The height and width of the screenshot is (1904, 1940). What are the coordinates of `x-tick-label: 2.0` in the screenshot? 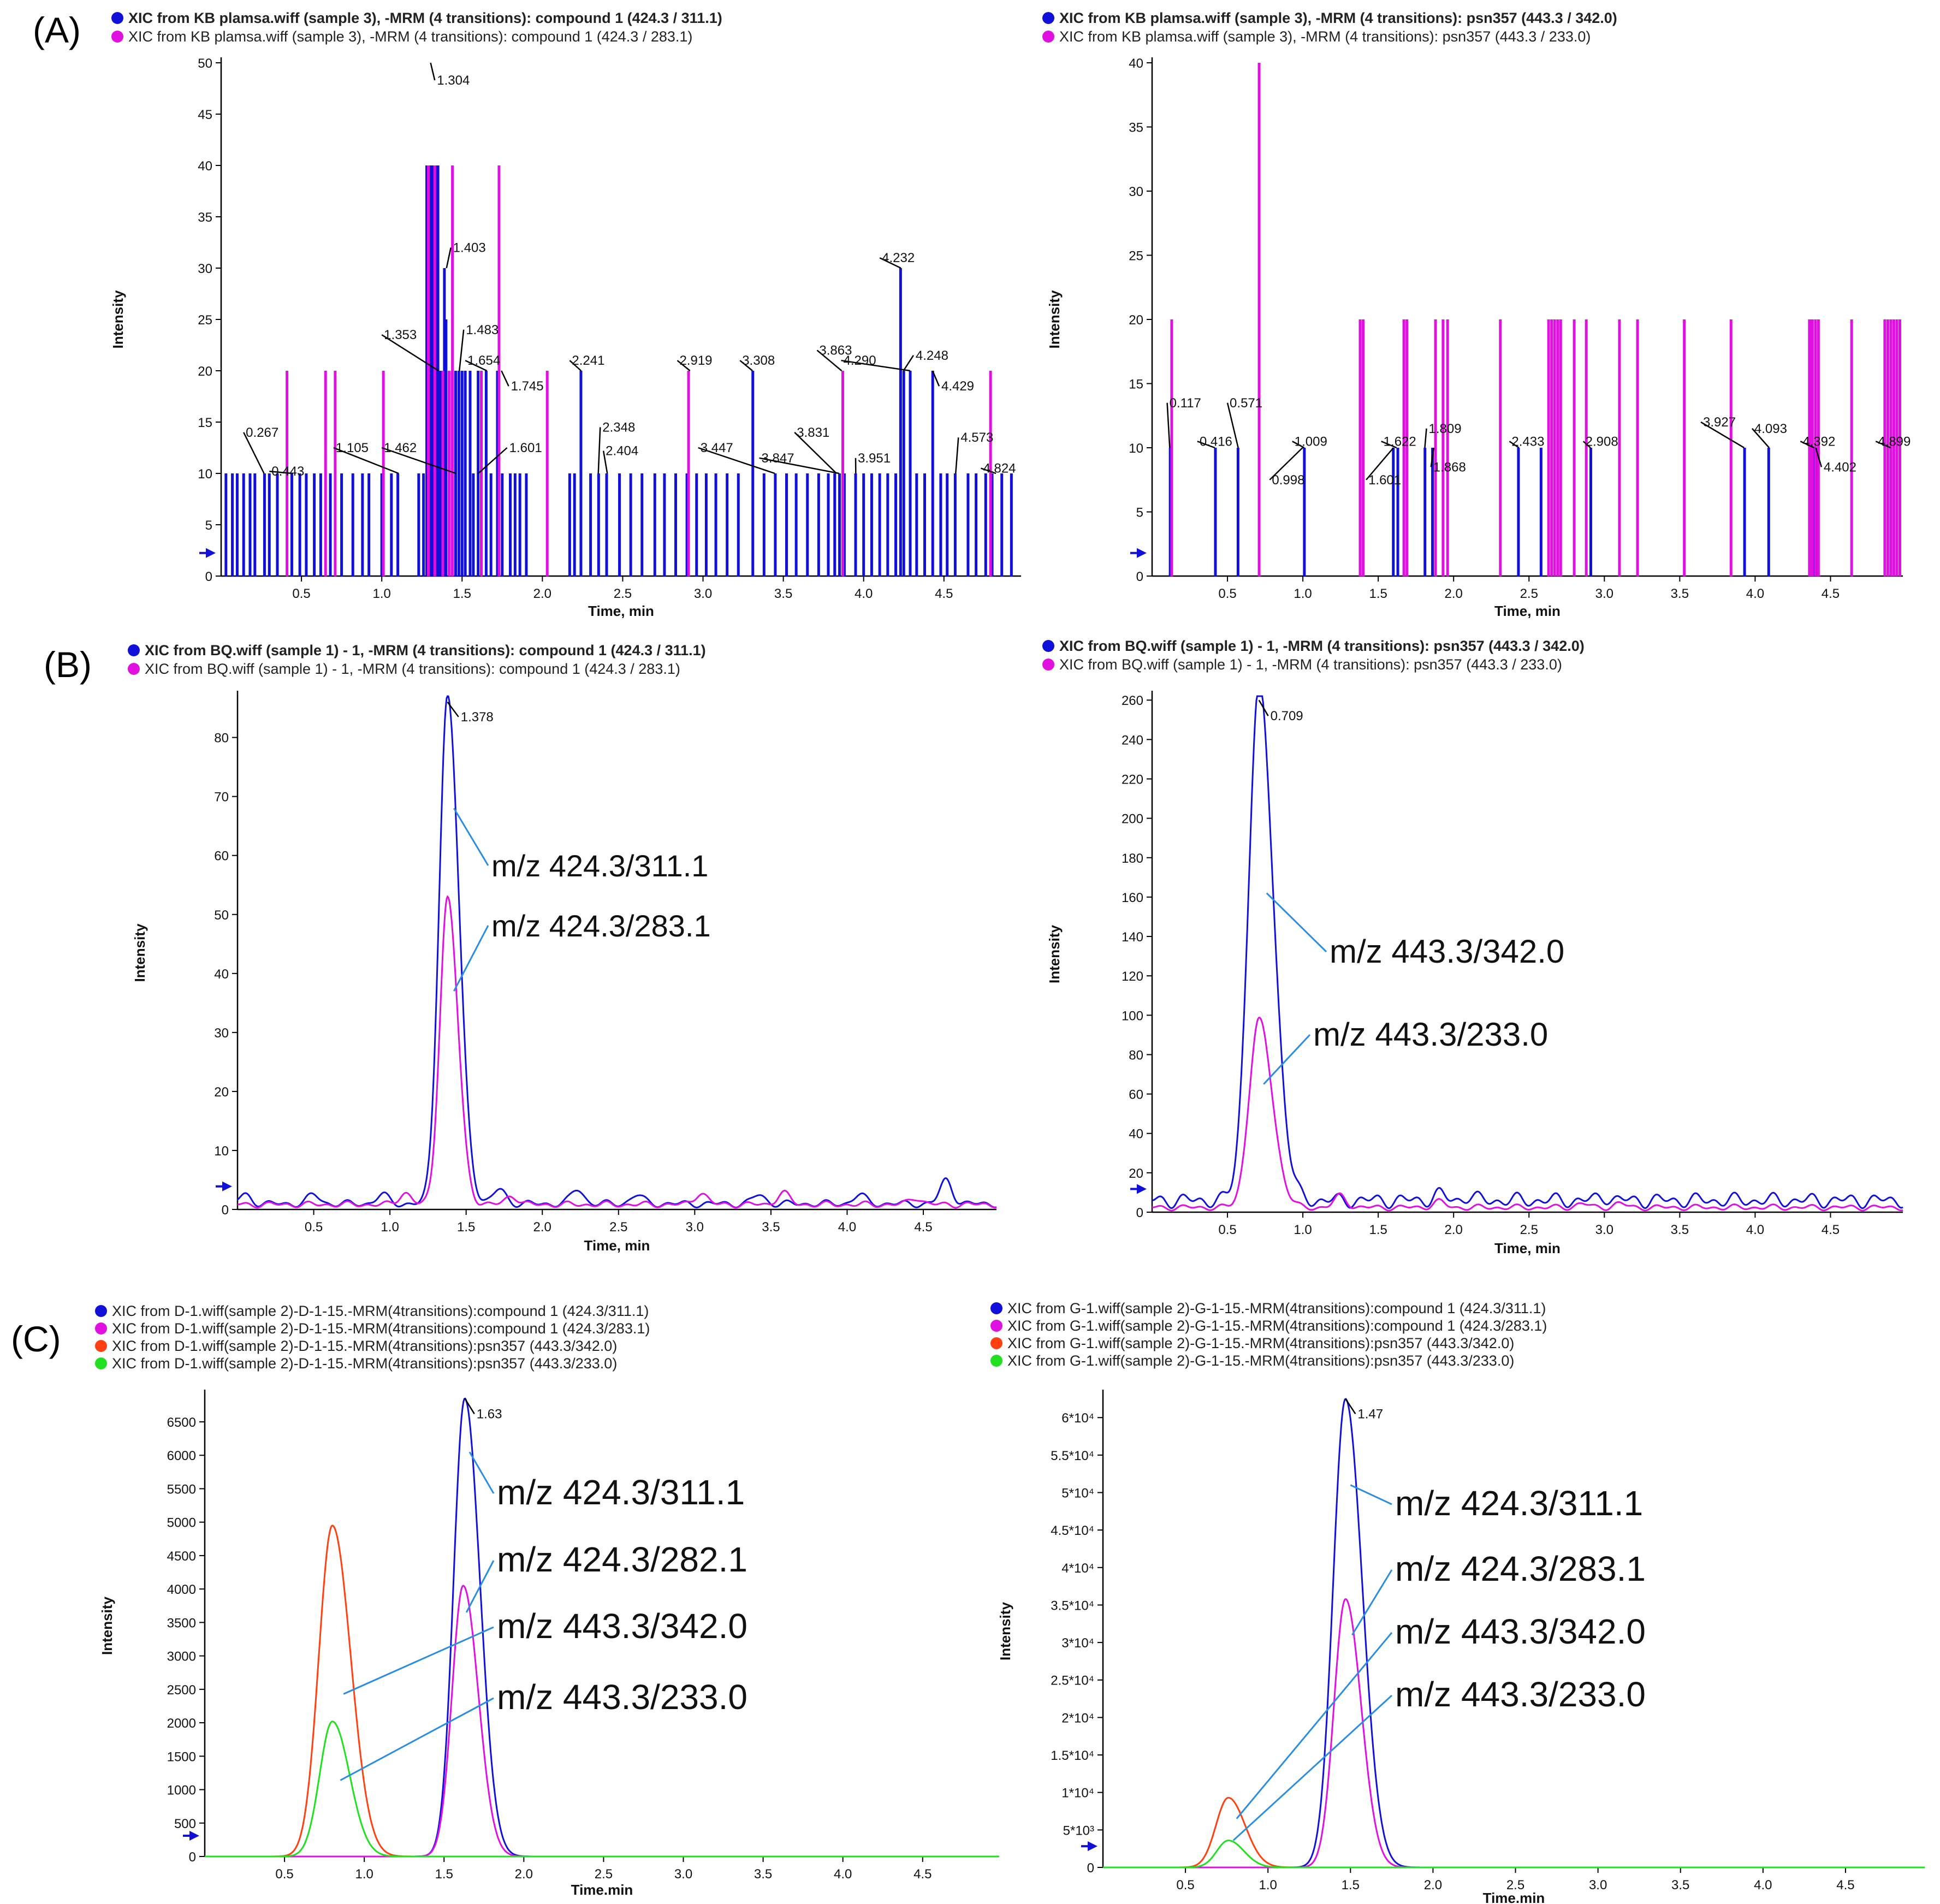 It's located at (1433, 1885).